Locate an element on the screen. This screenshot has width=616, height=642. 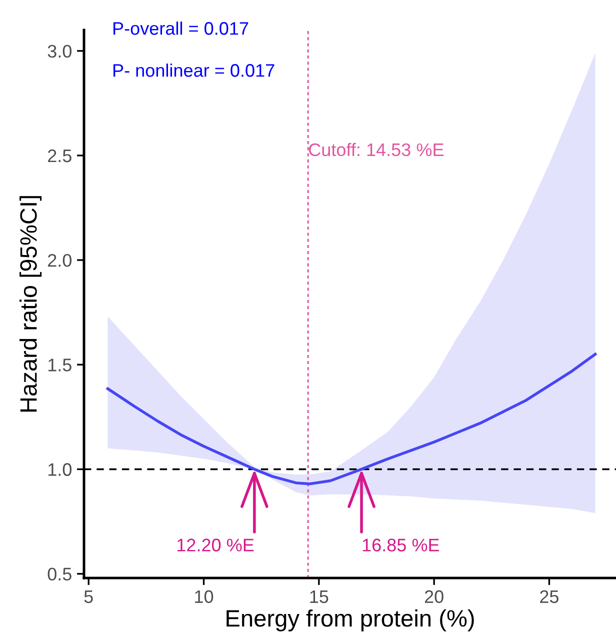
x-tick-label: 15 is located at coordinates (319, 597).